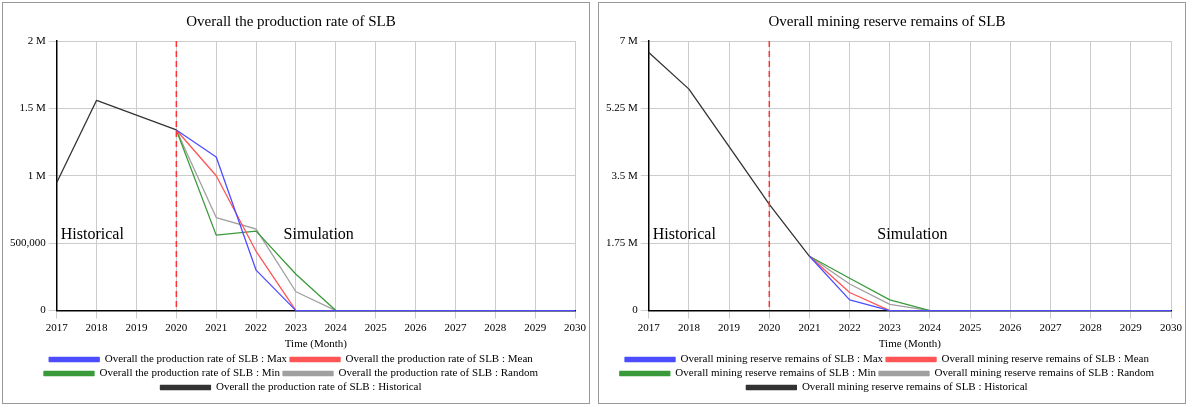 This screenshot has height=408, width=1194. I want to click on legend-label: Overall the production rate of SLB : Max, so click(196, 358).